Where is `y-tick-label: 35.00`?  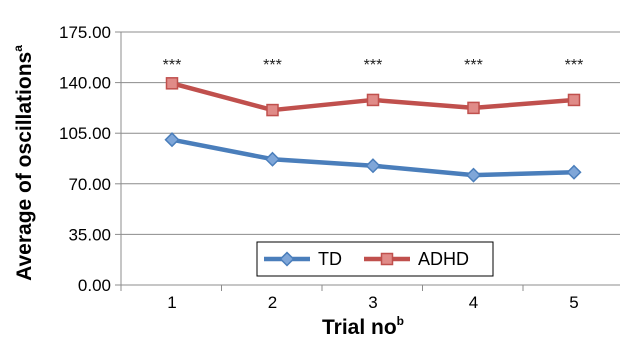 y-tick-label: 35.00 is located at coordinates (89, 234).